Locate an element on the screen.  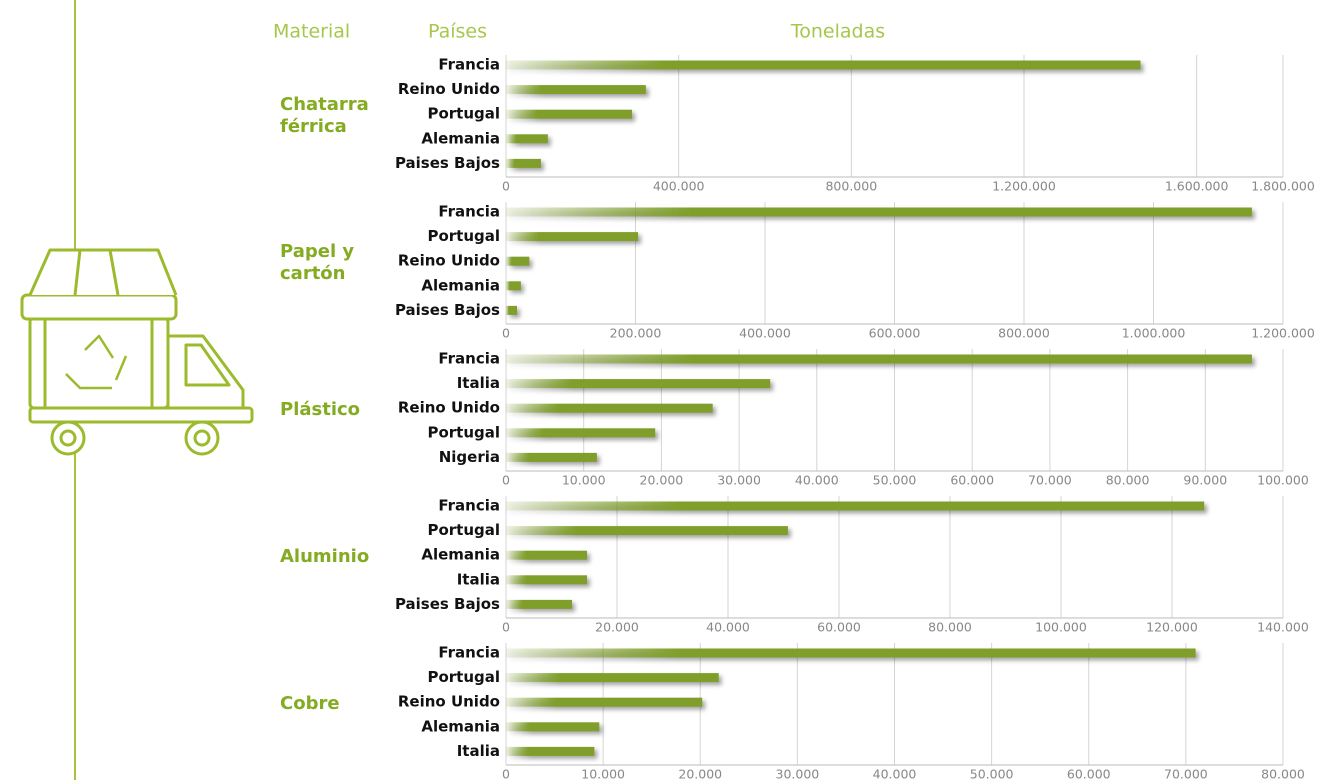
category-label: Nigeria is located at coordinates (469, 457).